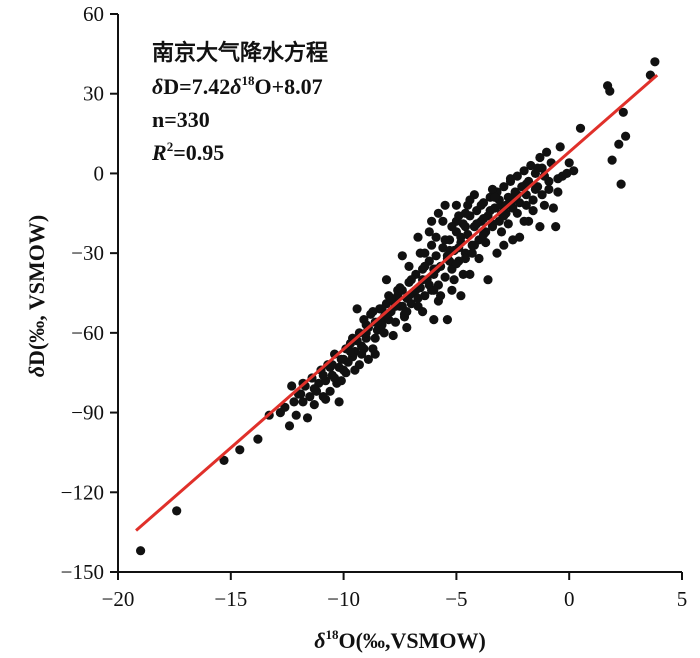  Describe the element at coordinates (343, 599) in the screenshot. I see `x-tick-label: −10` at that location.